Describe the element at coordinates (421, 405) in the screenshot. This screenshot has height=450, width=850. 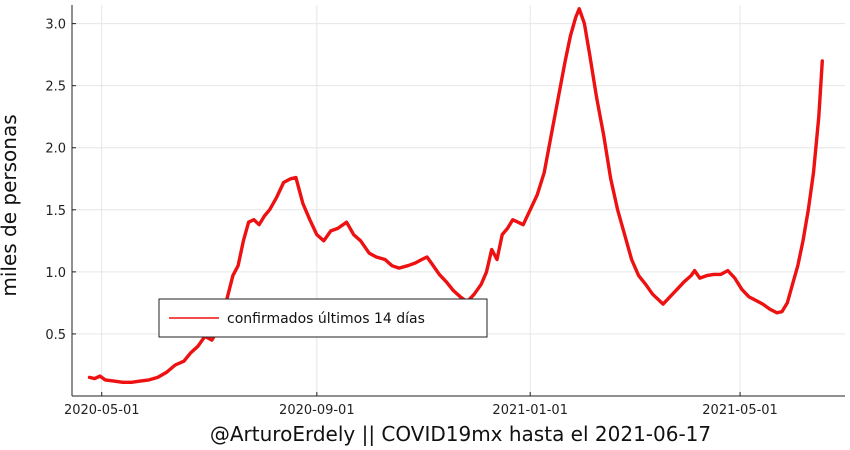
I see `x-ticks: 2020-05-01 2020-09-01 2021-01-01 2021-05-01` at that location.